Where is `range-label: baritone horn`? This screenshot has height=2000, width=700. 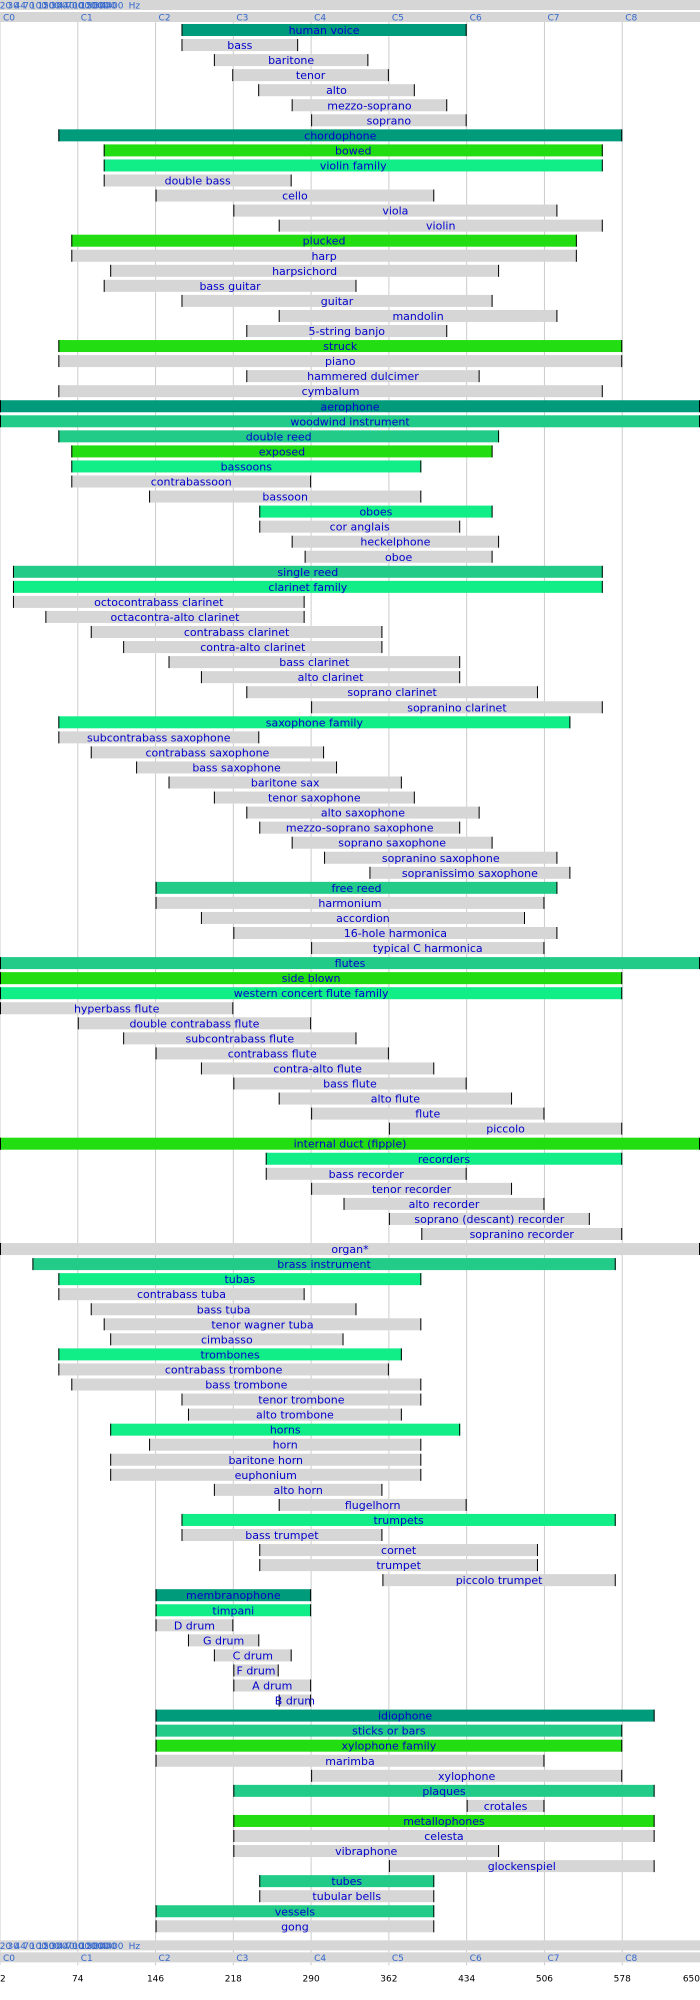
range-label: baritone horn is located at coordinates (265, 1460).